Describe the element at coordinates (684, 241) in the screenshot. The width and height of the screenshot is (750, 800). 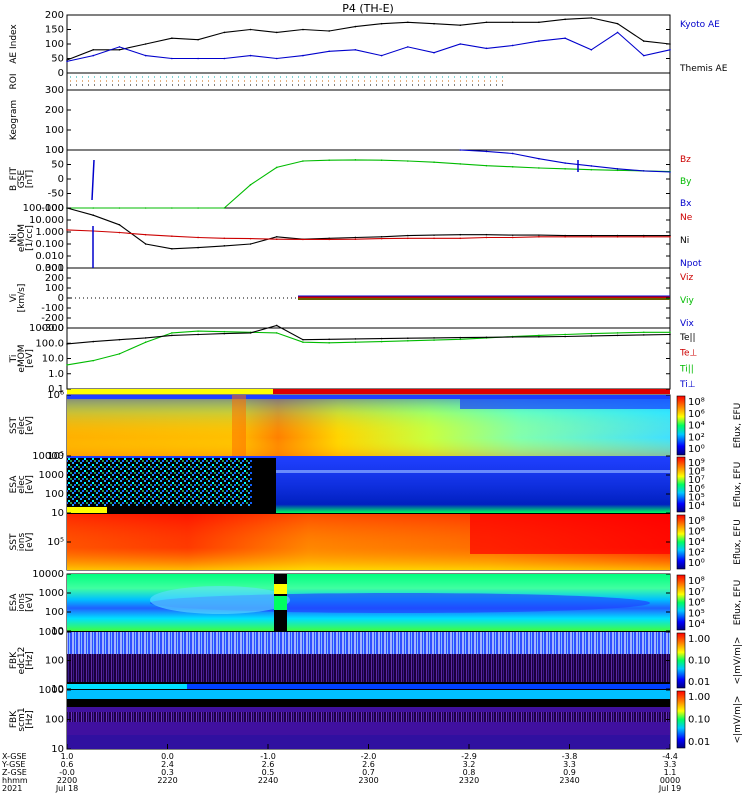
I see `legend-ni-1: Ni` at that location.